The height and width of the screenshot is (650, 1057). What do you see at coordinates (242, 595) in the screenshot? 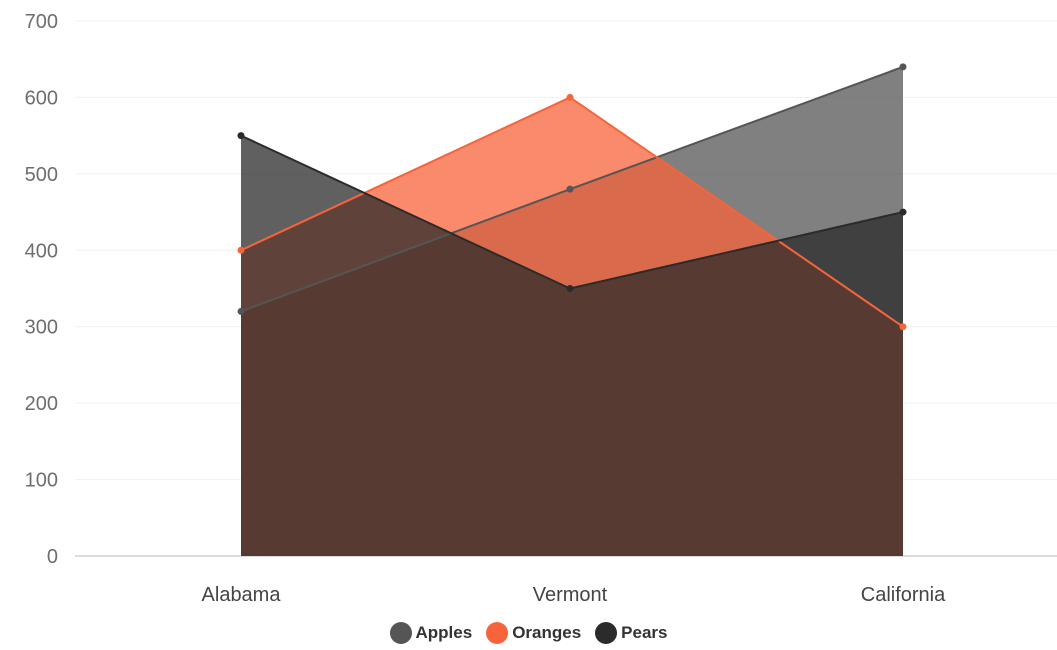
I see `x-tick-label: Alabama` at bounding box center [242, 595].